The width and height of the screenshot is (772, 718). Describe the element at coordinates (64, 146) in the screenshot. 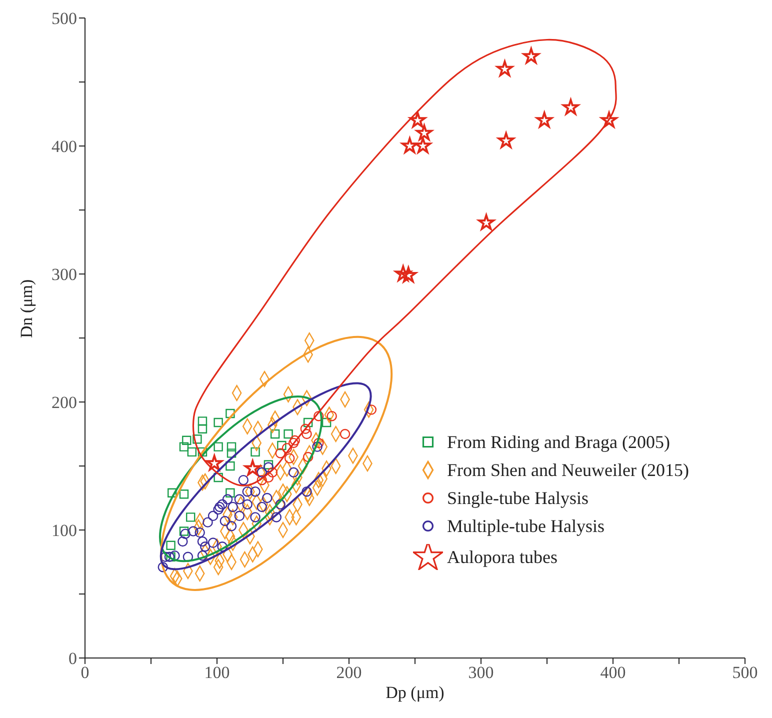

I see `y-tick-label: 400` at that location.